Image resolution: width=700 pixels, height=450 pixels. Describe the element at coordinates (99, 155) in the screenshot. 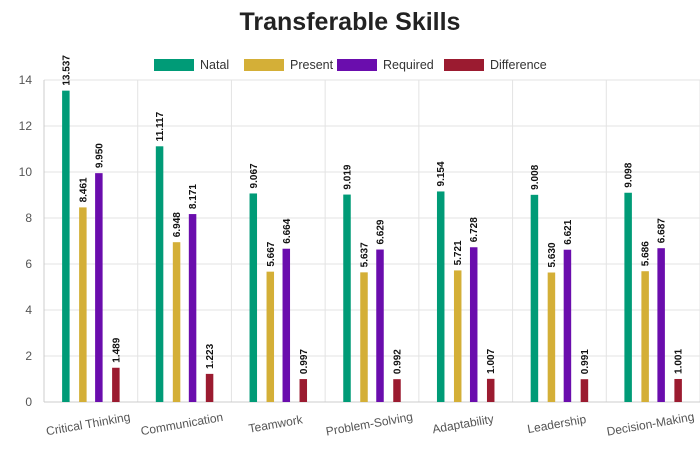

I see `data-label: 9.950` at that location.